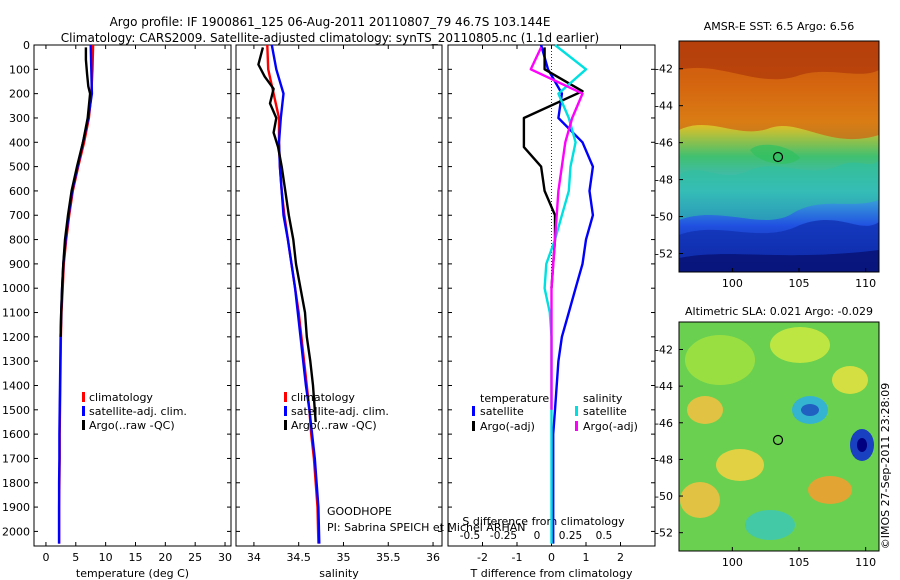 This screenshot has width=900, height=580. What do you see at coordinates (16, 483) in the screenshot?
I see `y-tick-label: 1800` at bounding box center [16, 483].